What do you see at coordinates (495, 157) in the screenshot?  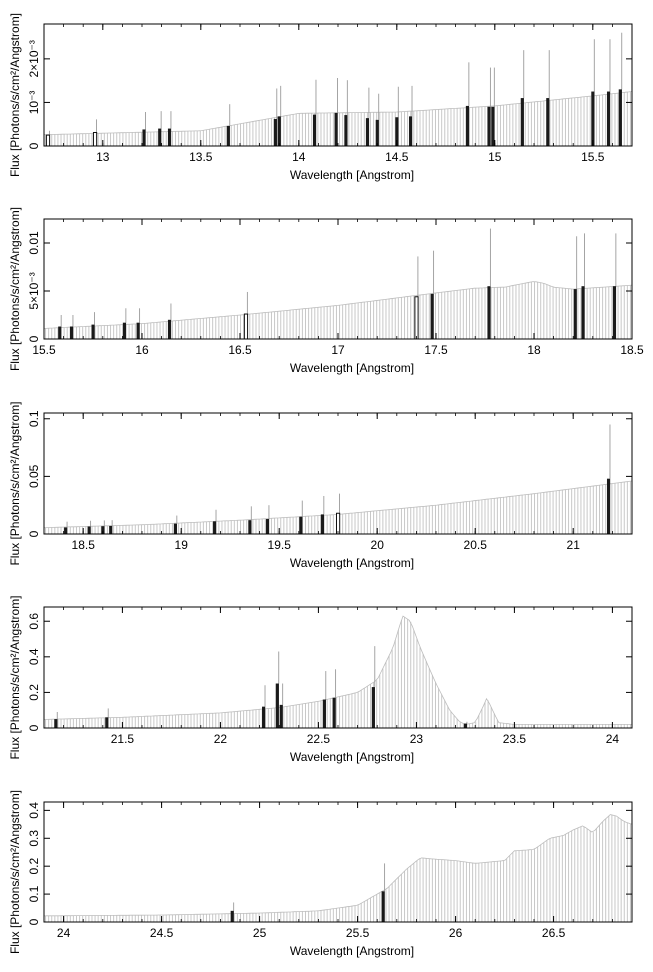 I see `x-tick-label: 15` at bounding box center [495, 157].